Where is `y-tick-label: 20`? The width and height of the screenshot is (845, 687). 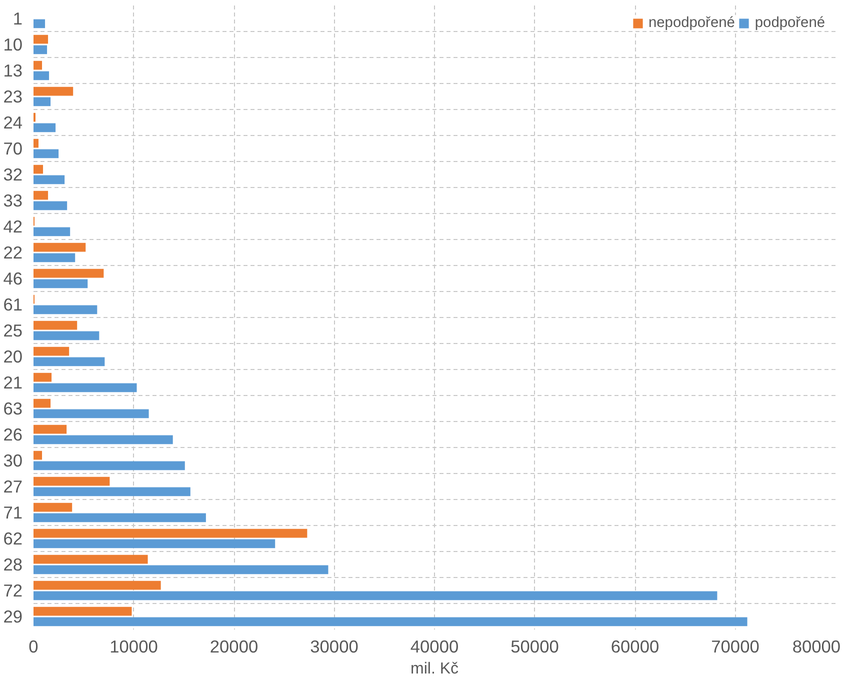
y-tick-label: 20 is located at coordinates (13, 356).